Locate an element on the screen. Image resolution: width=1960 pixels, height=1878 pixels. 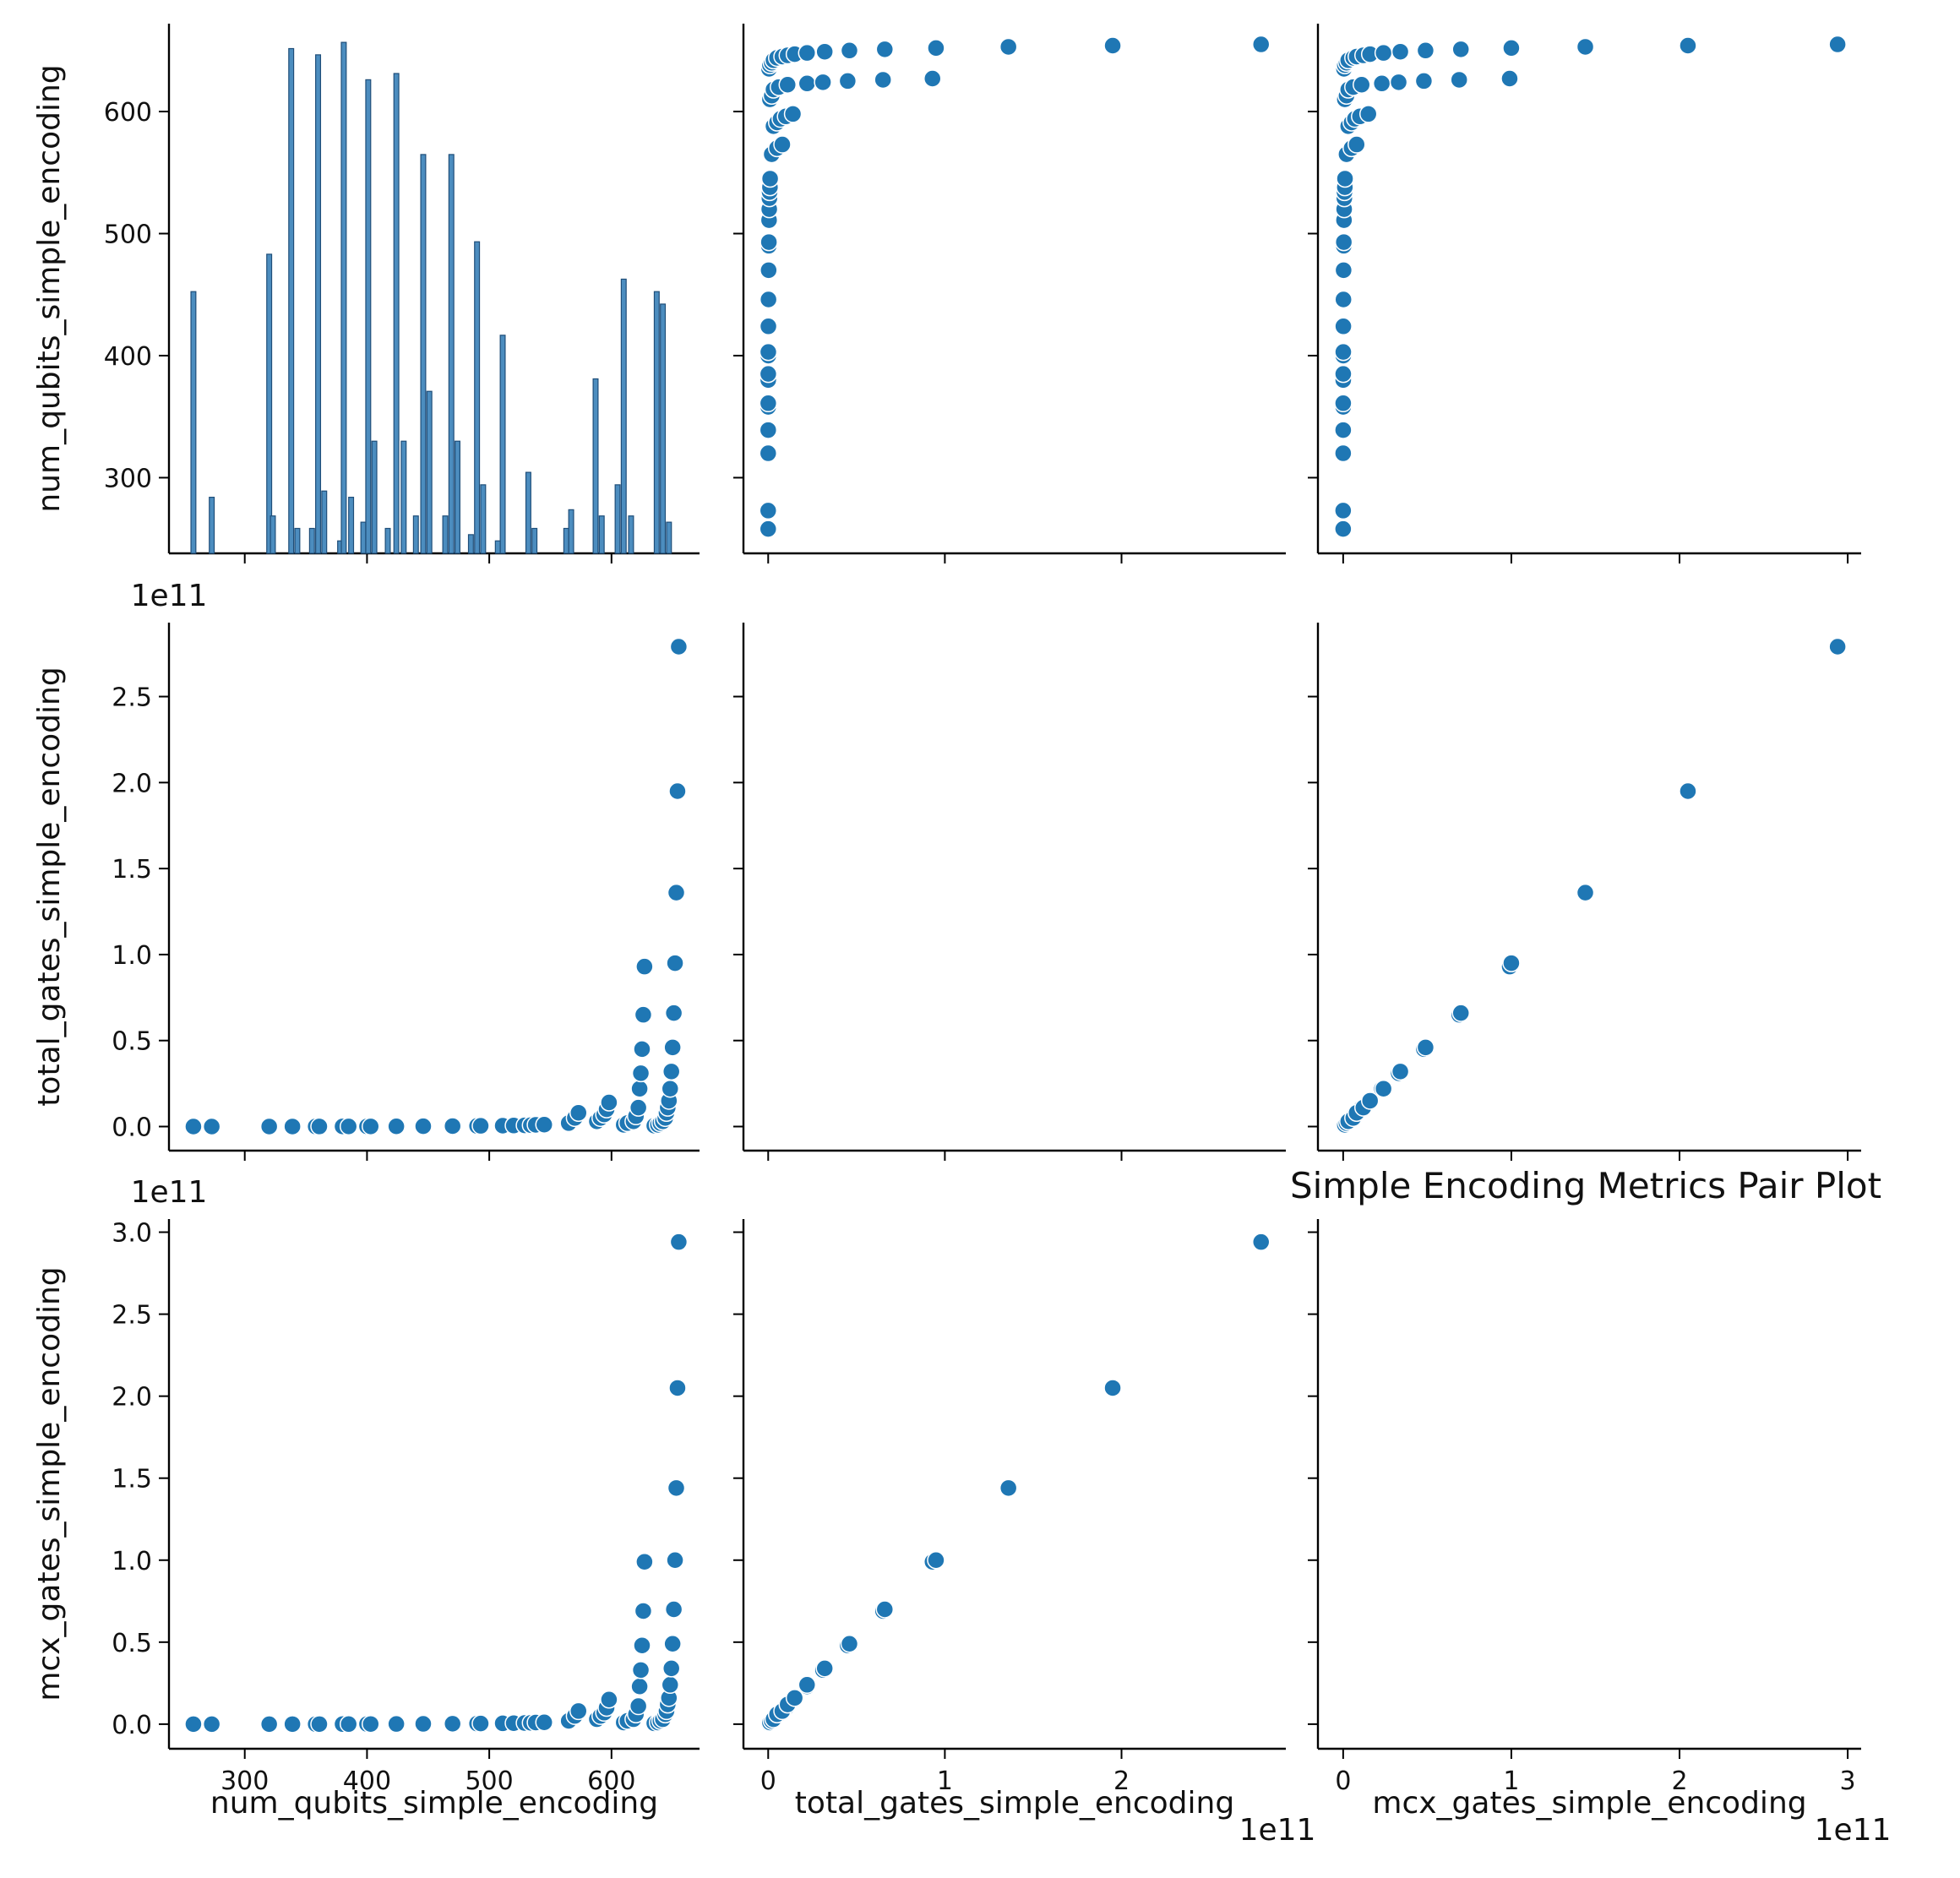
figure-title: Simple Encoding Metrics Pair Plot is located at coordinates (1585, 1185).